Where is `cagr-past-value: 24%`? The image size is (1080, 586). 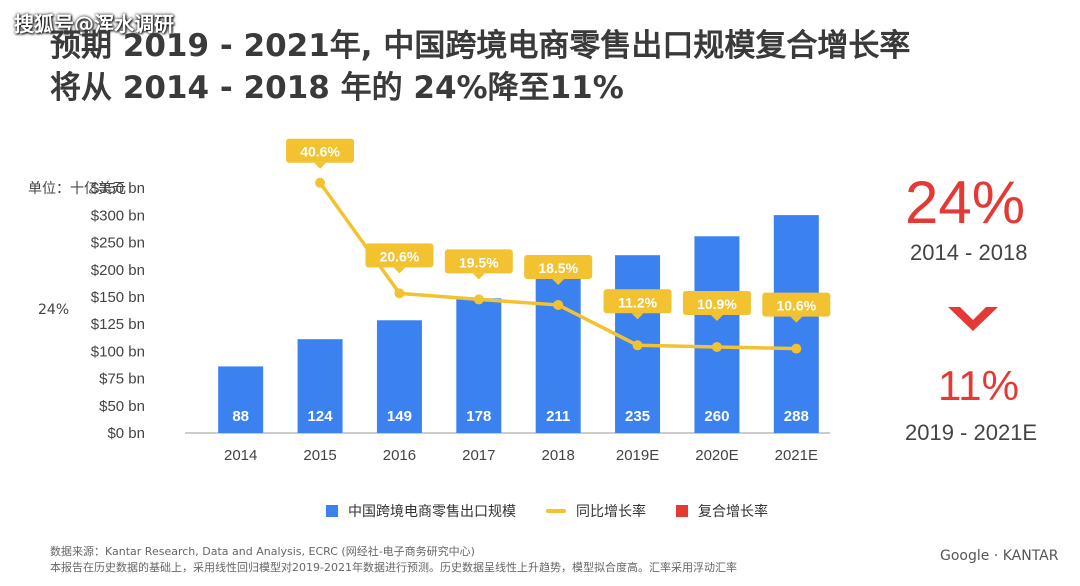
cagr-past-value: 24% is located at coordinates (965, 202).